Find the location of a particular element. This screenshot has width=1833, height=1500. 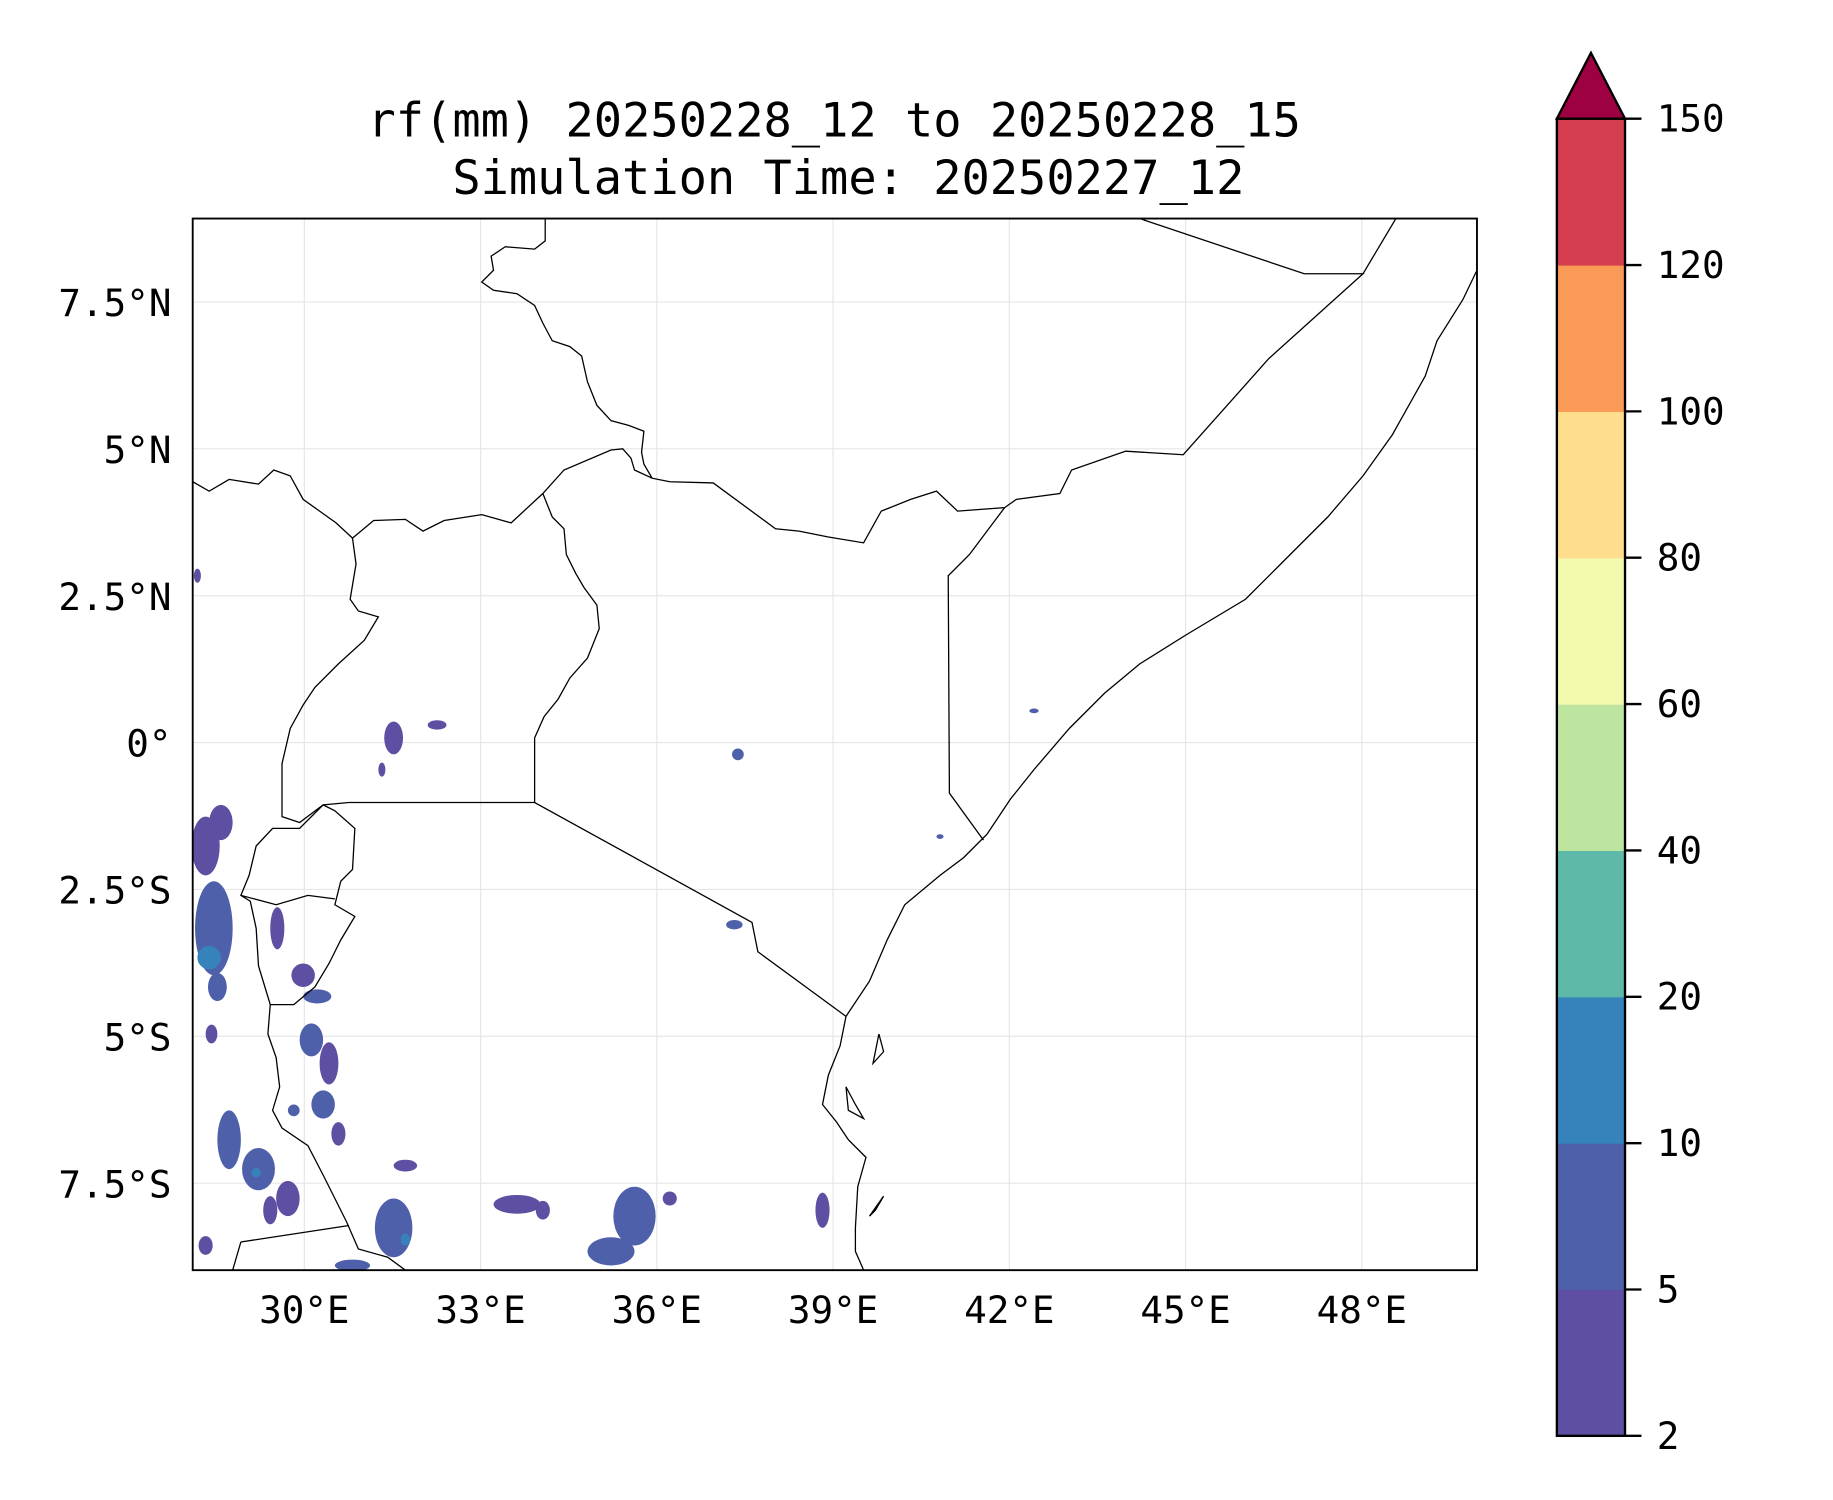

y-tick-label: 0° is located at coordinates (148, 744).